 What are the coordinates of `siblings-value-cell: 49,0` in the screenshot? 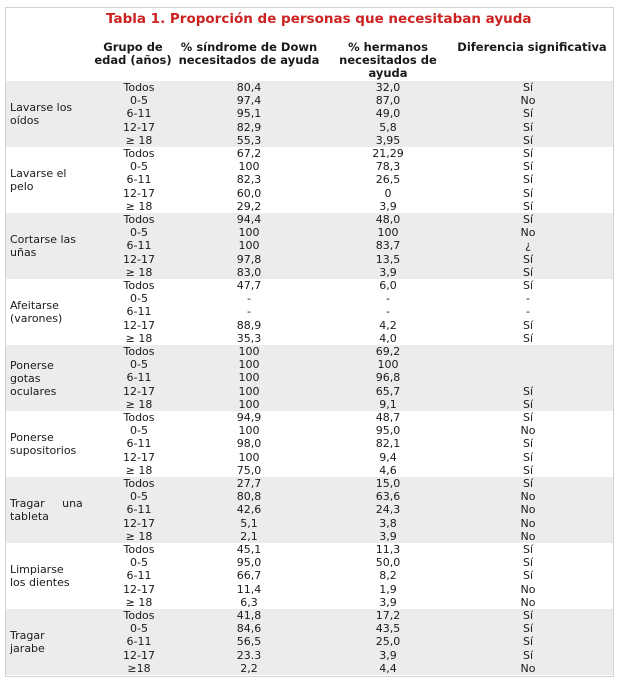 It's located at (388, 114).